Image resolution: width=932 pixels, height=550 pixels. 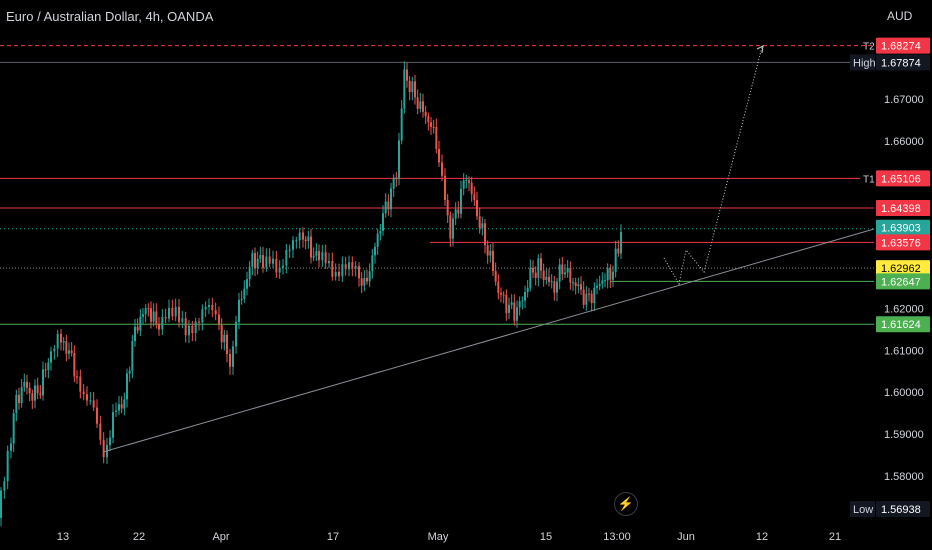 I want to click on tag-box, so click(x=862, y=62).